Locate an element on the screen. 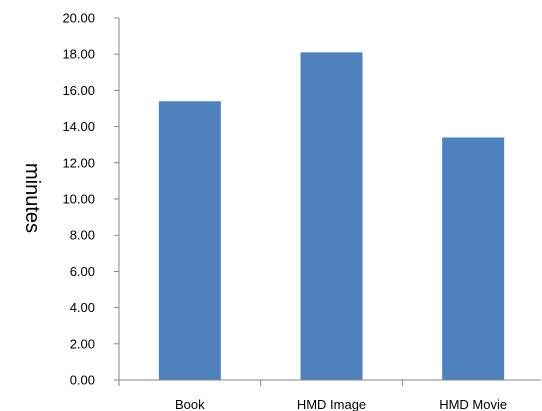  y-tick-label: 10.00 is located at coordinates (78, 199).